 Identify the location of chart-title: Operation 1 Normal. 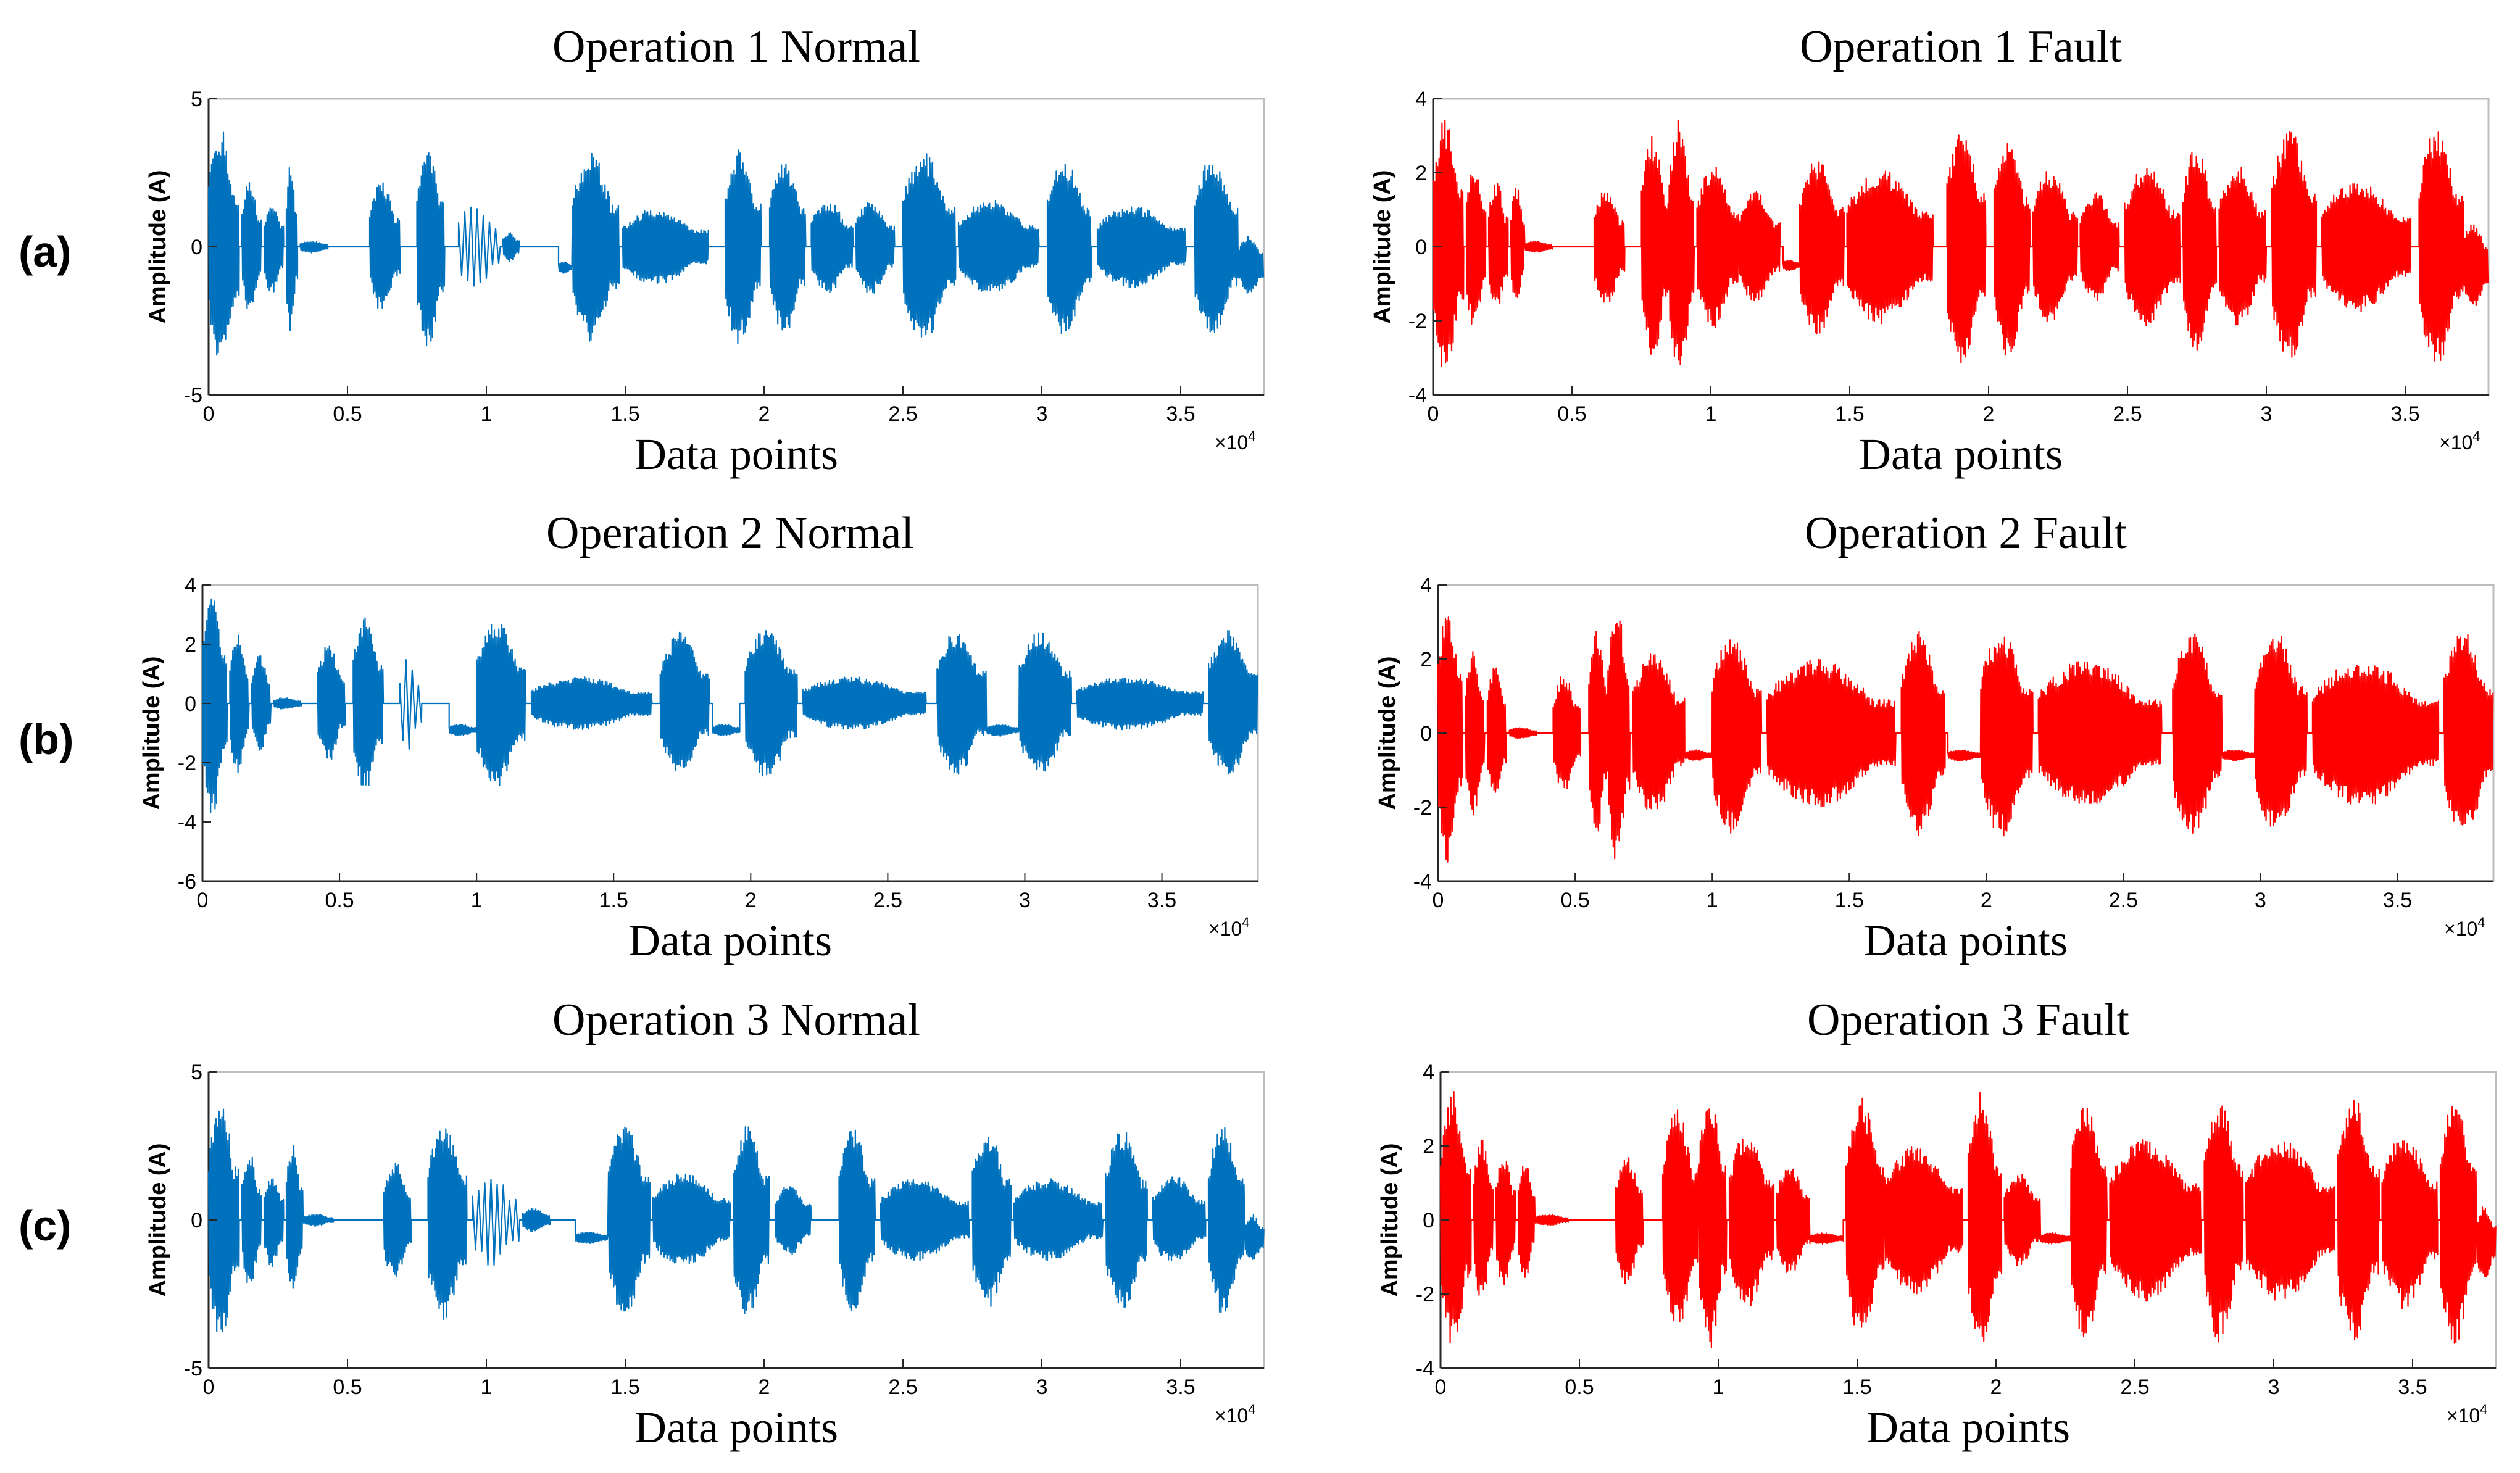
(736, 47).